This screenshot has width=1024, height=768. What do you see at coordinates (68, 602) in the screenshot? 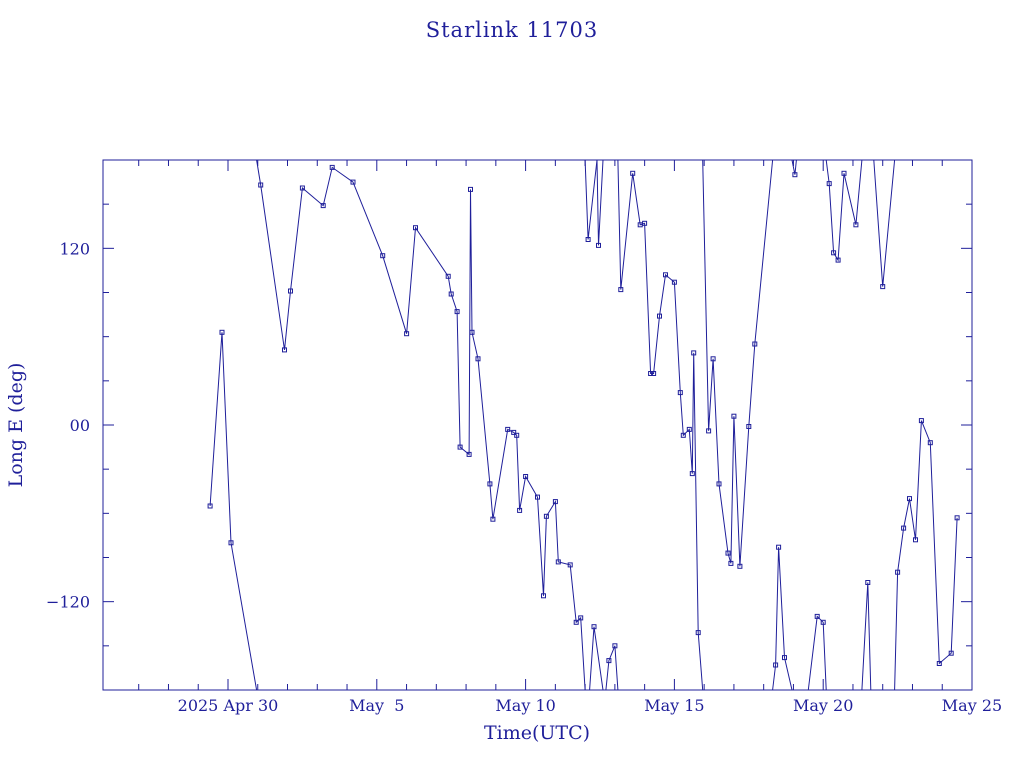
I see `y-tick-label: −120` at bounding box center [68, 602].